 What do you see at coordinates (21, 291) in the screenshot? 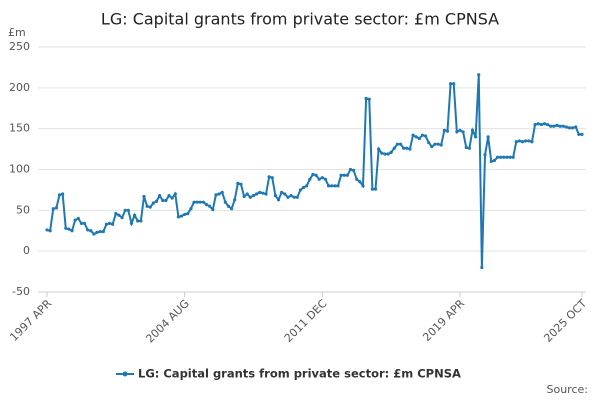
I see `y-tick-label: -50` at bounding box center [21, 291].